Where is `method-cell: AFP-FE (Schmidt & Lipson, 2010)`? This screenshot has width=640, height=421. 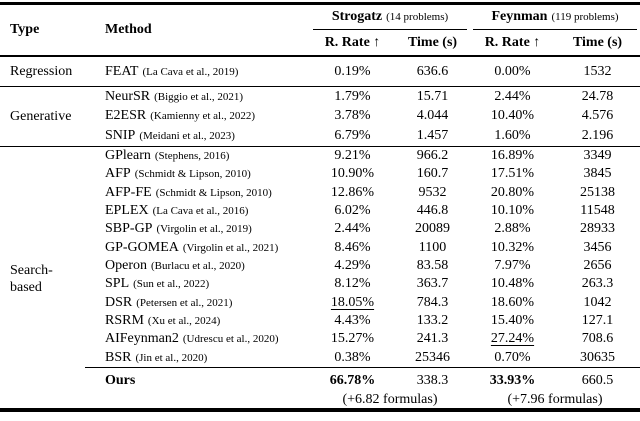 method-cell: AFP-FE (Schmidt & Lipson, 2010) is located at coordinates (202, 193).